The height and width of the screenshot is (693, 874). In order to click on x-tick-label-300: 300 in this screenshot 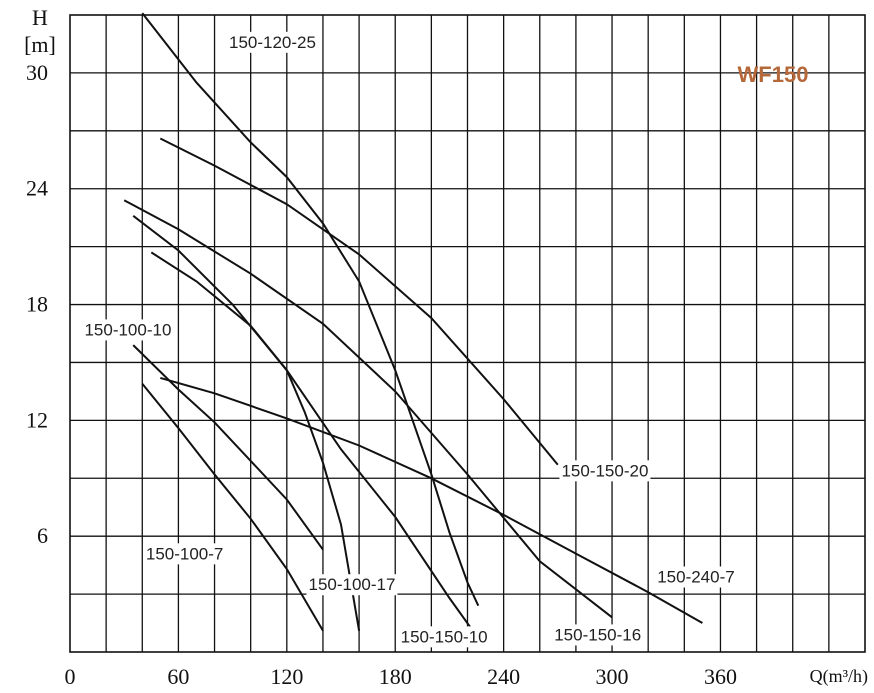, I will do `click(612, 676)`.